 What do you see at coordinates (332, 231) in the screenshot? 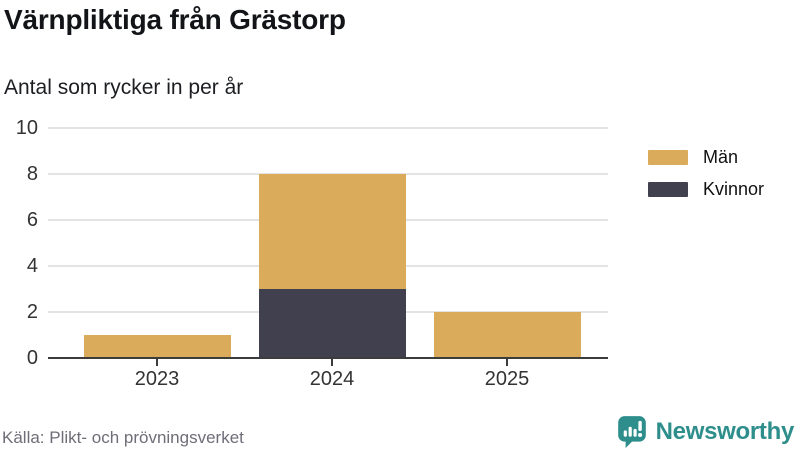
I see `bar-segment-män-2024` at bounding box center [332, 231].